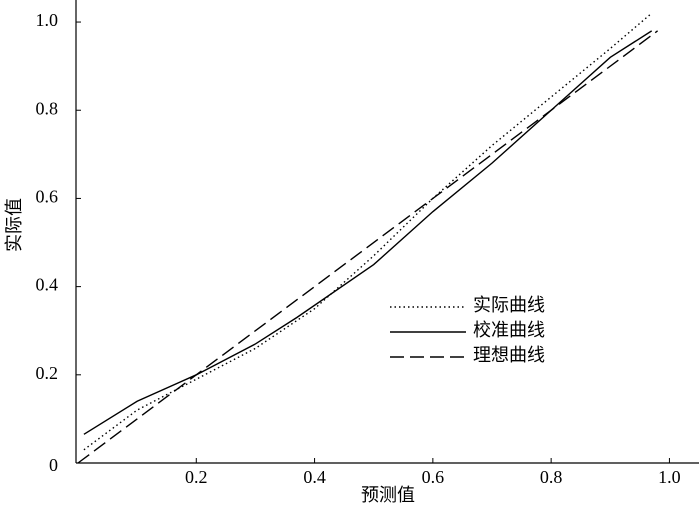 The height and width of the screenshot is (513, 700). I want to click on y-tick-label: 0.6, so click(47, 197).